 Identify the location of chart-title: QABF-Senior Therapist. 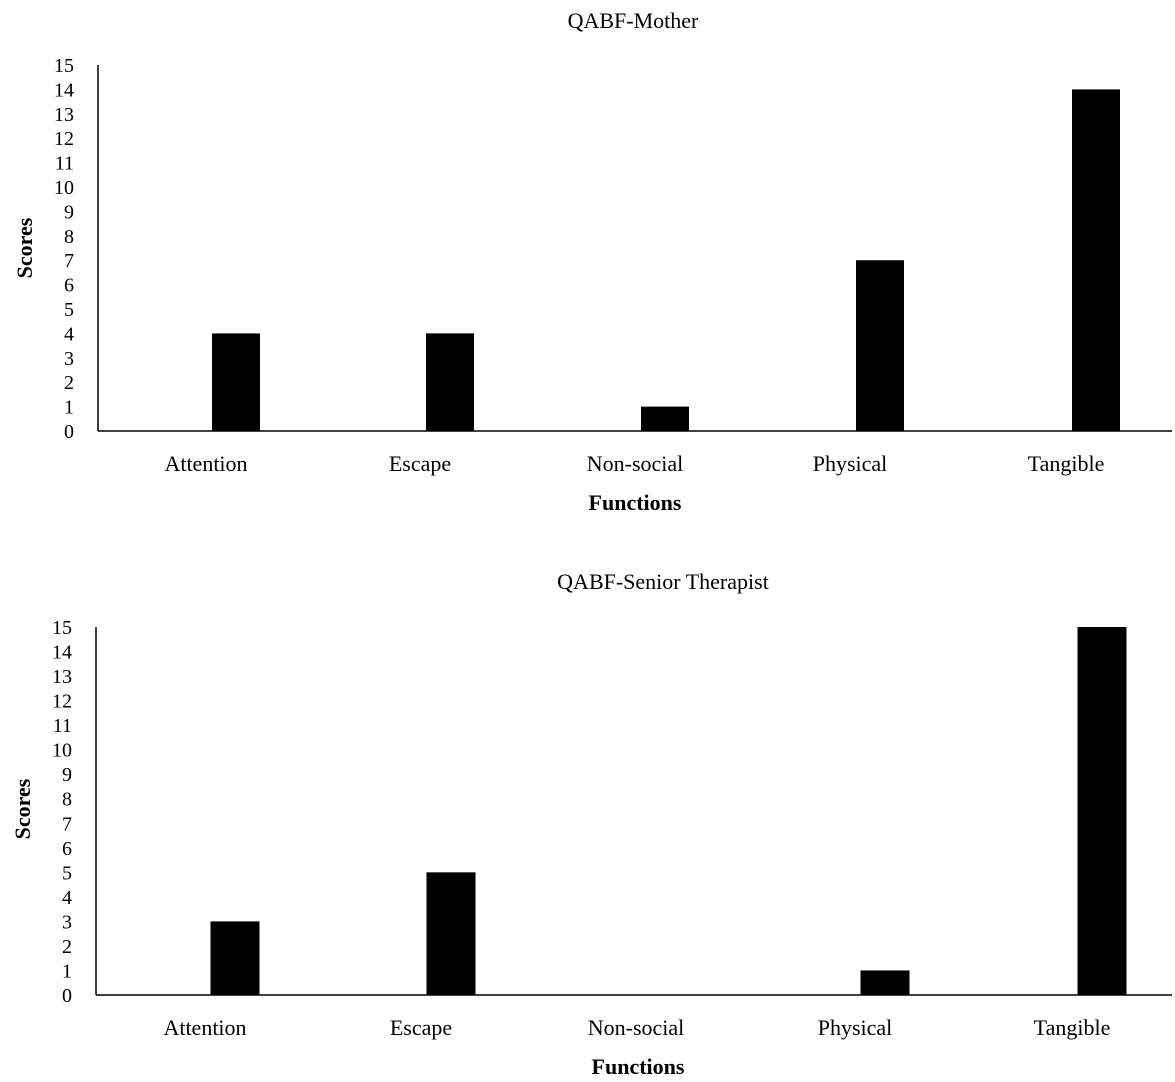
(663, 581).